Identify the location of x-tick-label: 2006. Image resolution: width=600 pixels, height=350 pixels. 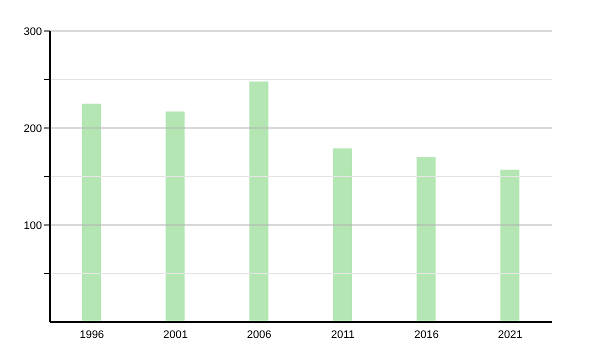
(259, 334).